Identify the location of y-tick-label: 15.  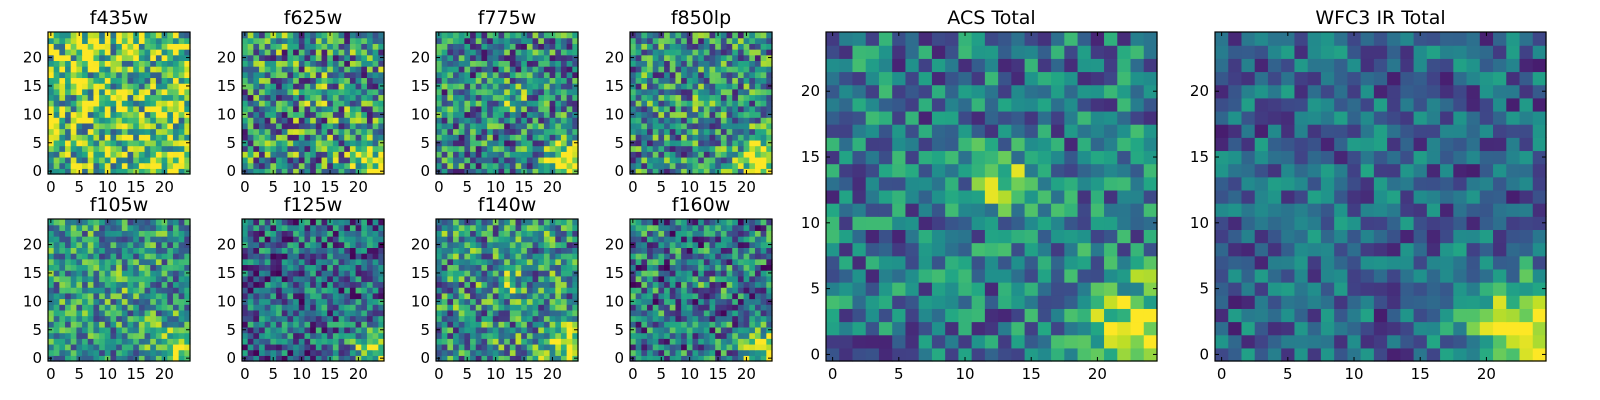
(226, 86).